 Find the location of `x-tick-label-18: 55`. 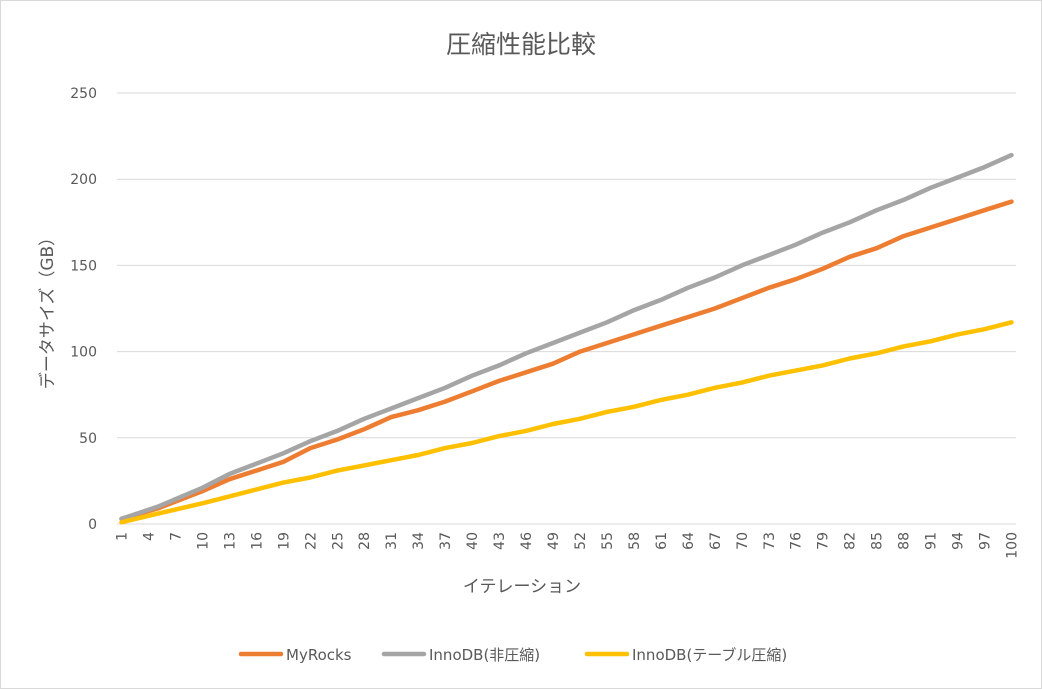

x-tick-label-18: 55 is located at coordinates (608, 541).